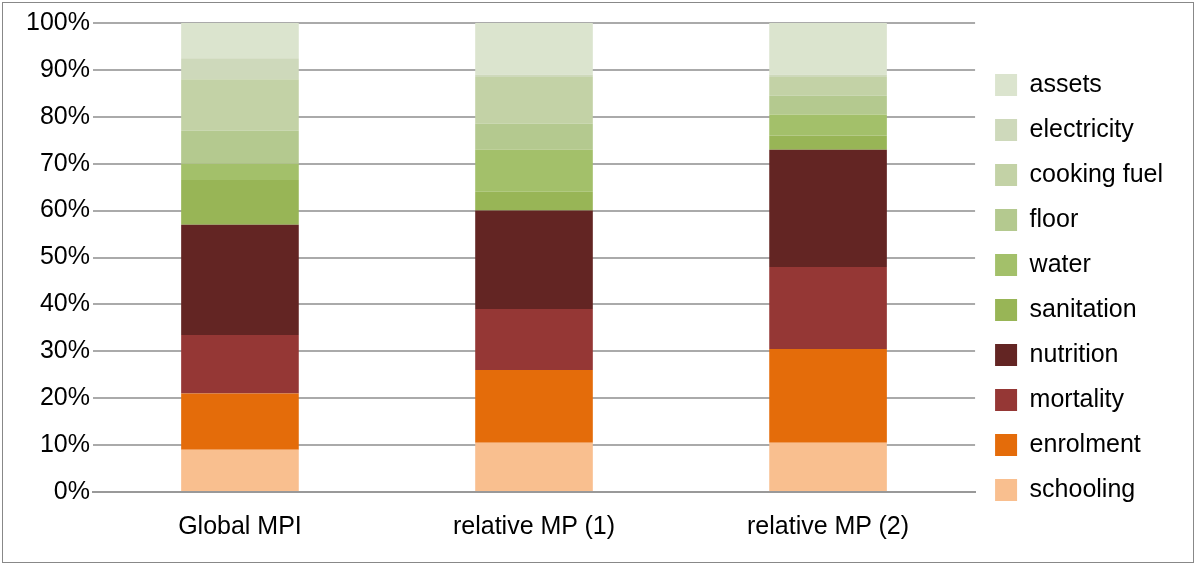 This screenshot has width=1196, height=565. Describe the element at coordinates (1096, 172) in the screenshot. I see `legend-label: cooking fuel` at that location.